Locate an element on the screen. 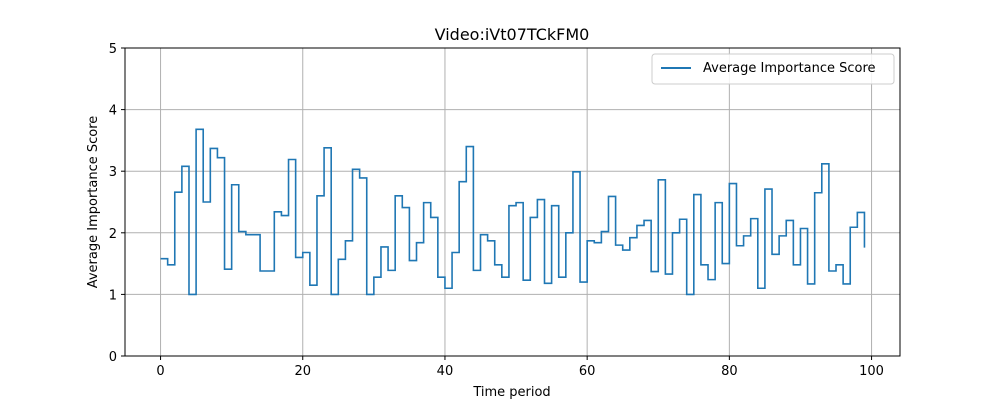 The width and height of the screenshot is (1000, 400). y-tick-label: 3 is located at coordinates (113, 172).